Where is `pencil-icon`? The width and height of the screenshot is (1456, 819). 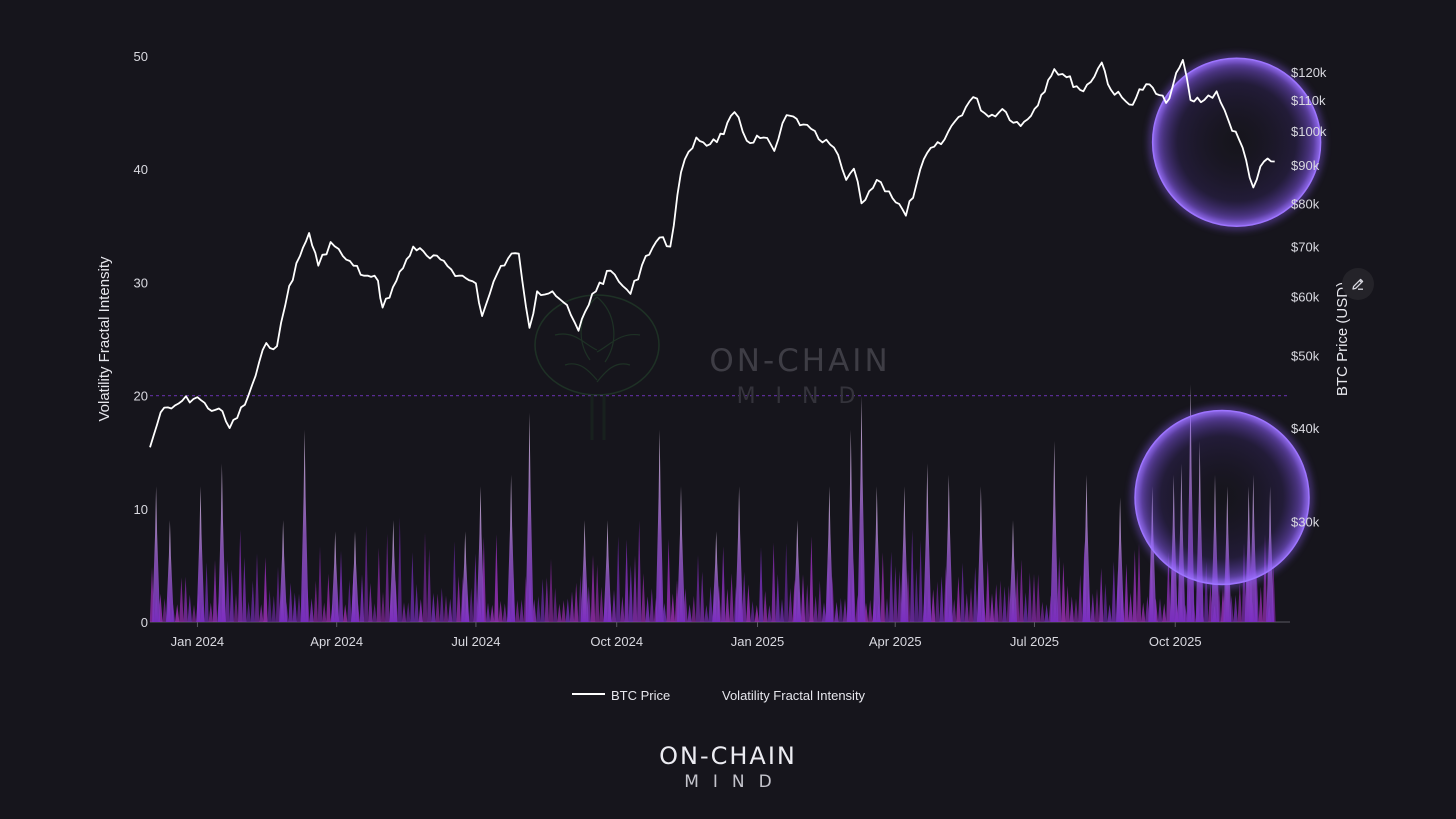
pencil-icon is located at coordinates (1358, 284).